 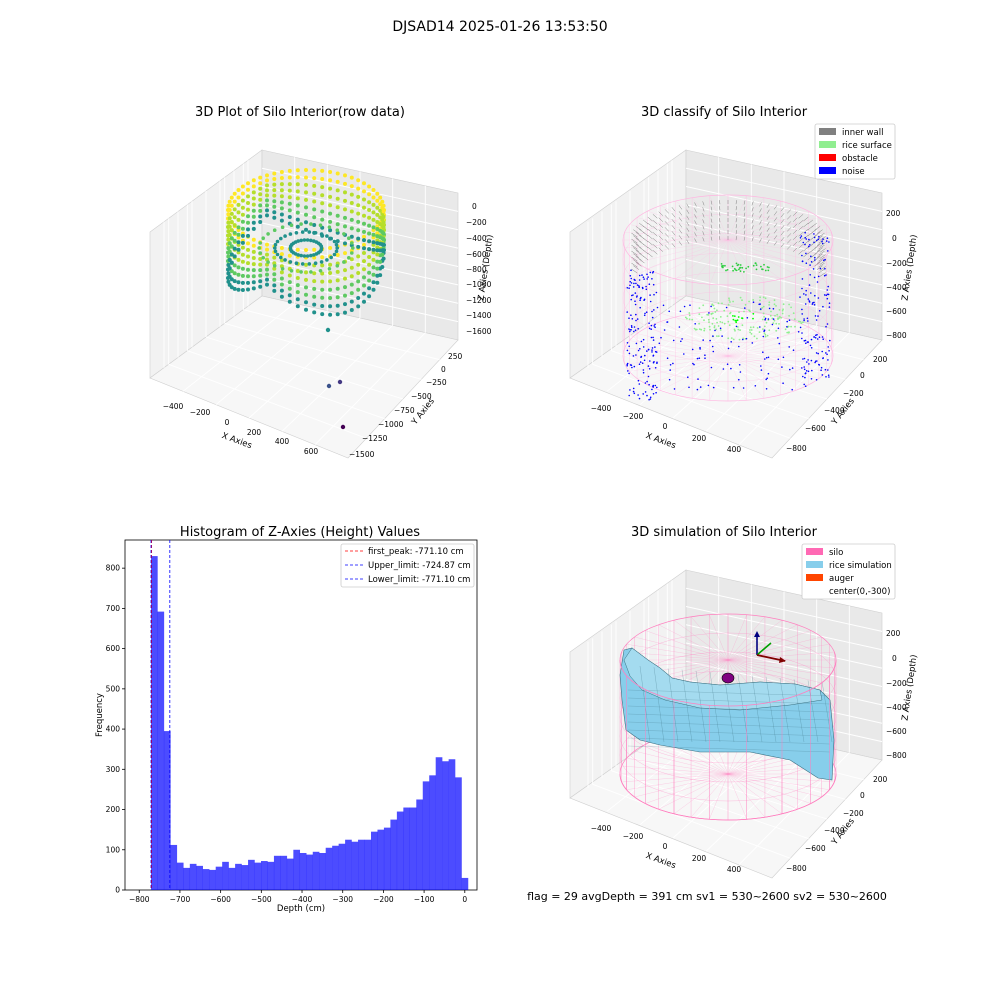 What do you see at coordinates (436, 382) in the screenshot?
I see `y-tick: −250` at bounding box center [436, 382].